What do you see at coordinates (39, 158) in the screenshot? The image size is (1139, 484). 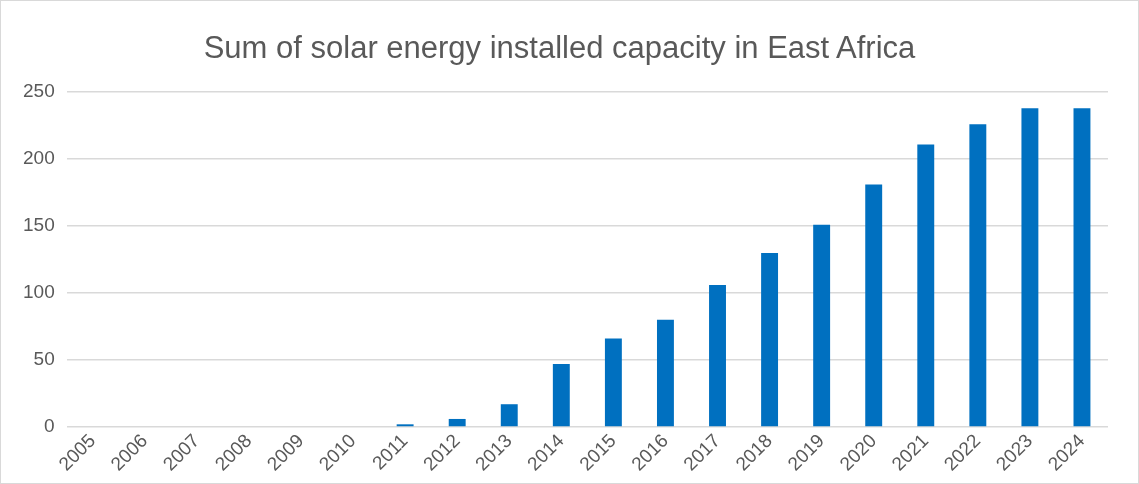 I see `y-tick-label: 200` at bounding box center [39, 158].